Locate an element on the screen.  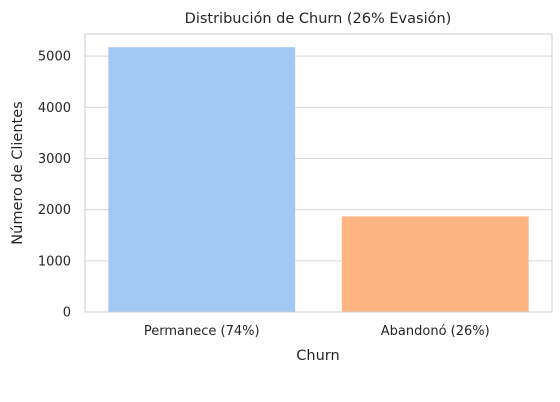
y-tick-label: 4000 is located at coordinates (54, 108).